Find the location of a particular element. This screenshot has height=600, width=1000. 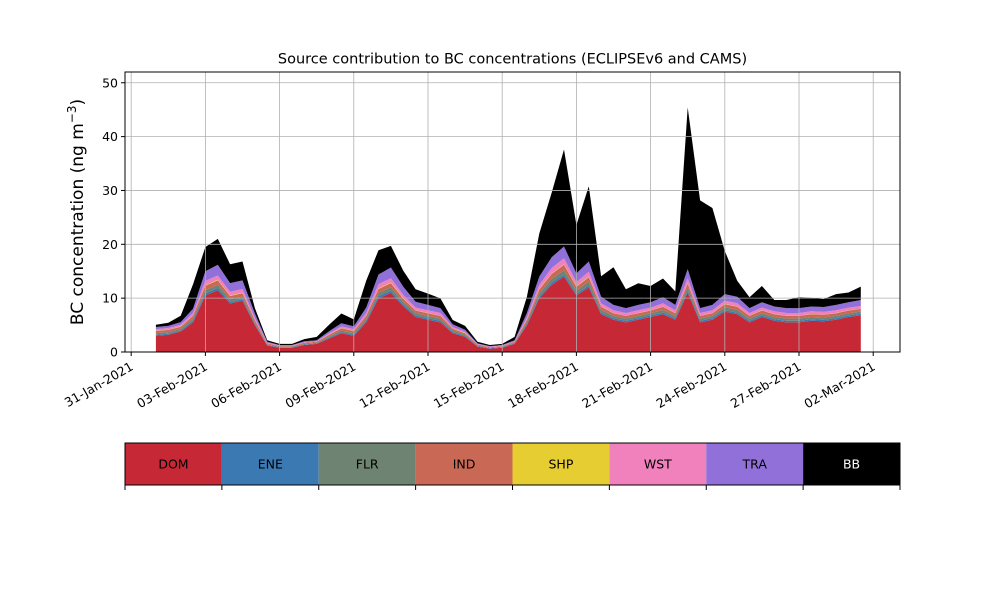

legend-swatch-flr is located at coordinates (367, 464).